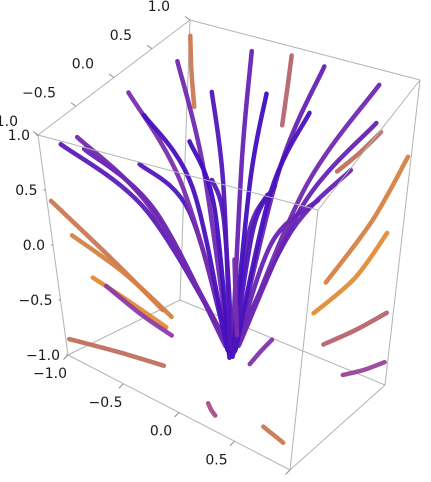 The width and height of the screenshot is (431, 482). Describe the element at coordinates (39, 93) in the screenshot. I see `y-tick-label-1: −0.5` at that location.